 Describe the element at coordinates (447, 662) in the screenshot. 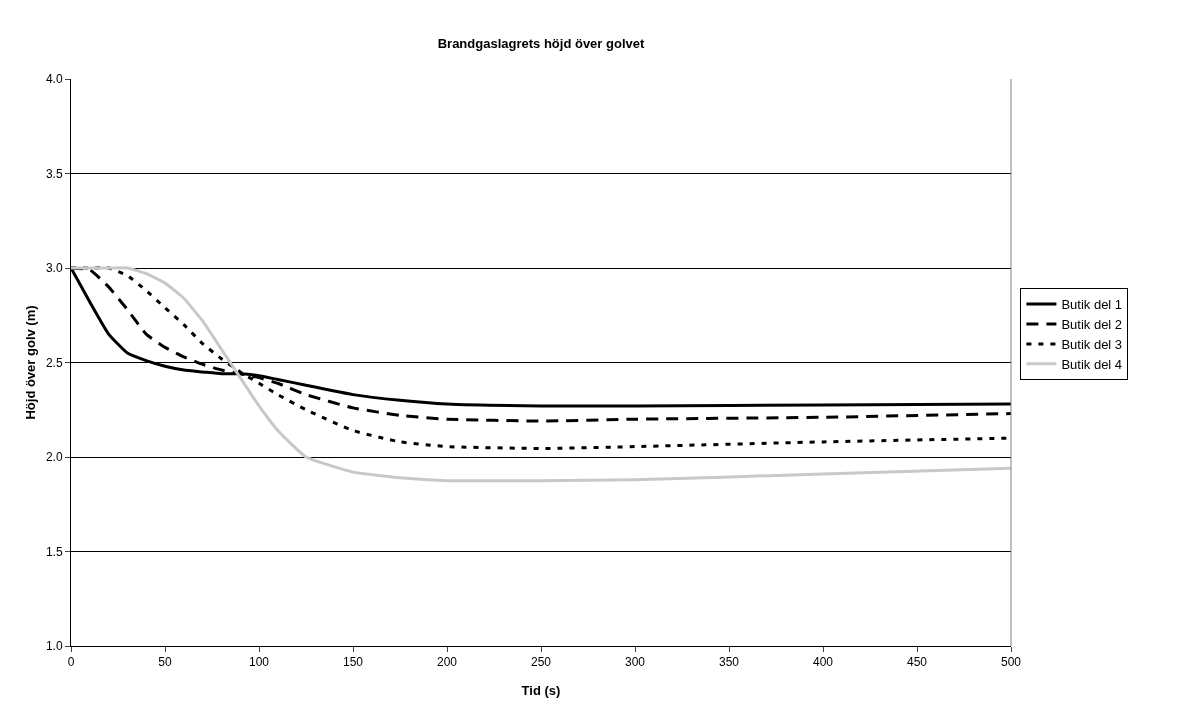

I see `x-tick-label: 200` at that location.